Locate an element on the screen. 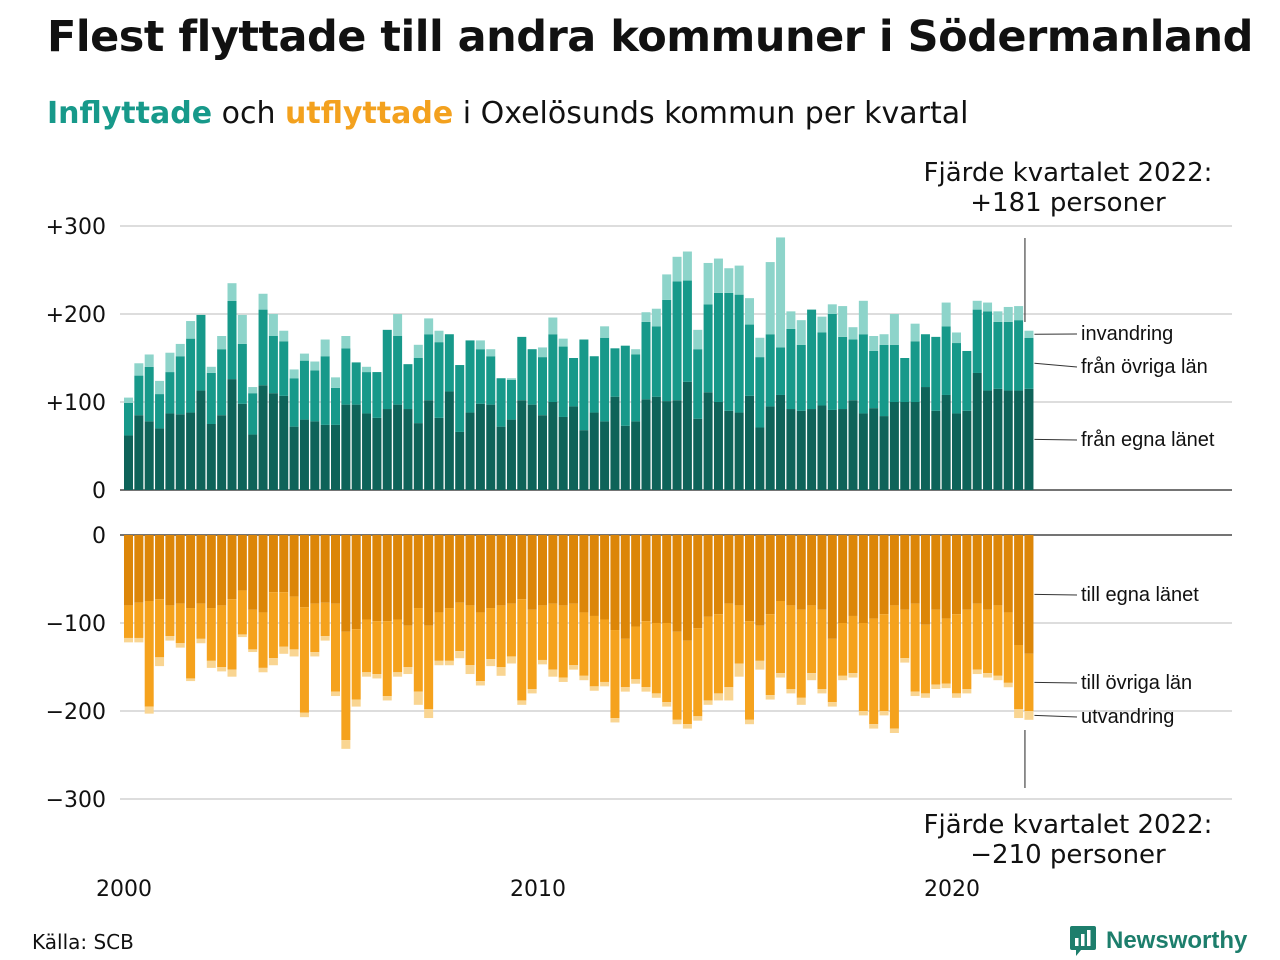 The height and width of the screenshot is (960, 1280). y-tick-label-top: +100 is located at coordinates (76, 403).